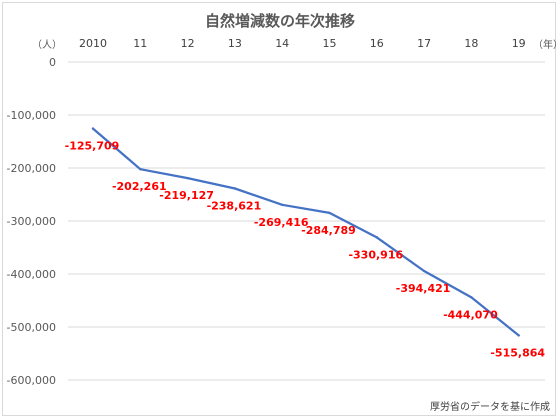 The height and width of the screenshot is (420, 560). I want to click on data-label: -284,789, so click(328, 230).